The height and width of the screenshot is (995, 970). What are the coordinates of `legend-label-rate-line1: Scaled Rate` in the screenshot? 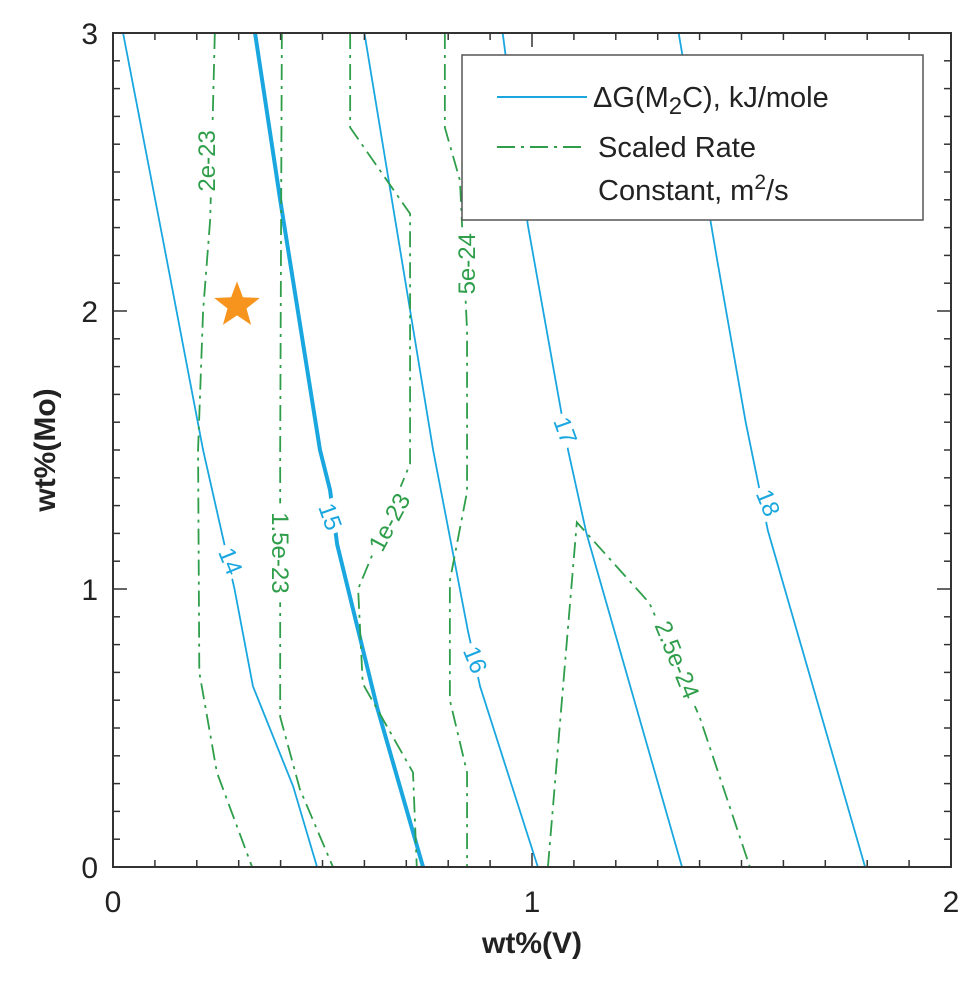 It's located at (677, 148).